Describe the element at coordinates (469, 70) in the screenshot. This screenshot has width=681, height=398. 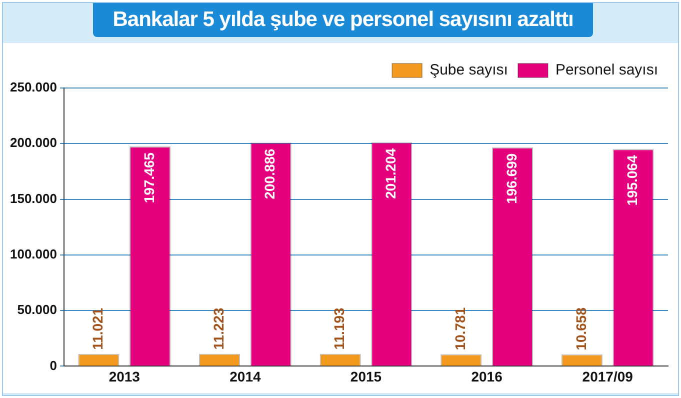
I see `legend-label: Şube sayısı` at that location.